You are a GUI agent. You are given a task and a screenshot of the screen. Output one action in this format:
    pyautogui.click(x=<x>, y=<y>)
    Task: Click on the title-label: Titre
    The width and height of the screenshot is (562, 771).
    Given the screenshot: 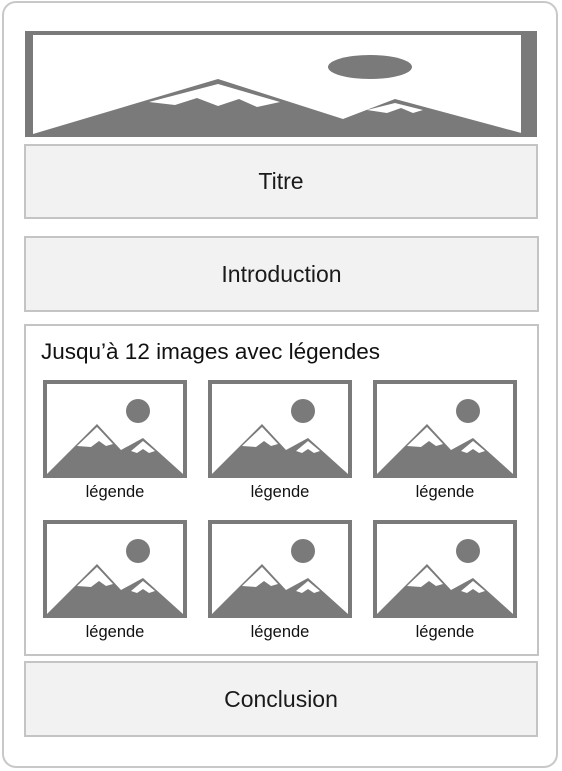 What is the action you would take?
    pyautogui.click(x=281, y=181)
    